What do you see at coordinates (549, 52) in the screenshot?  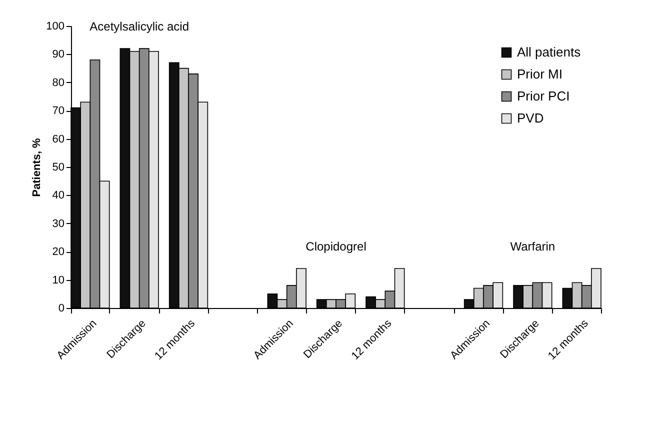 I see `legend-label: All patients` at bounding box center [549, 52].